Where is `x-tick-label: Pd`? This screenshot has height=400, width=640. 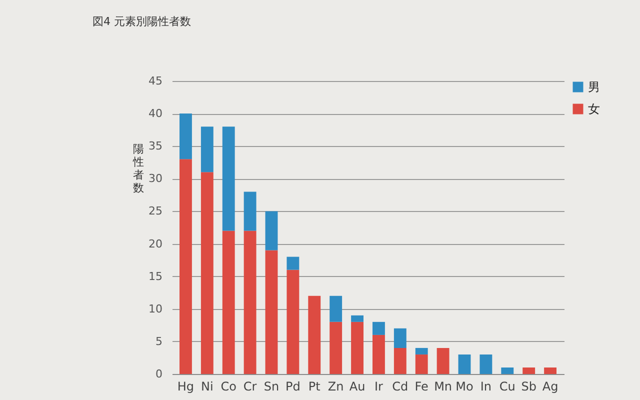 x-tick-label: Pd is located at coordinates (293, 387).